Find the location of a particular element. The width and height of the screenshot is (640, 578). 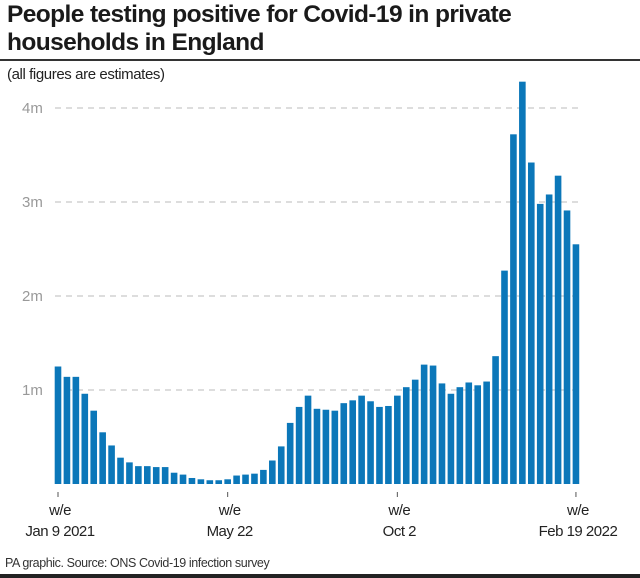

x-tick-label-line2: May 22 is located at coordinates (230, 531).